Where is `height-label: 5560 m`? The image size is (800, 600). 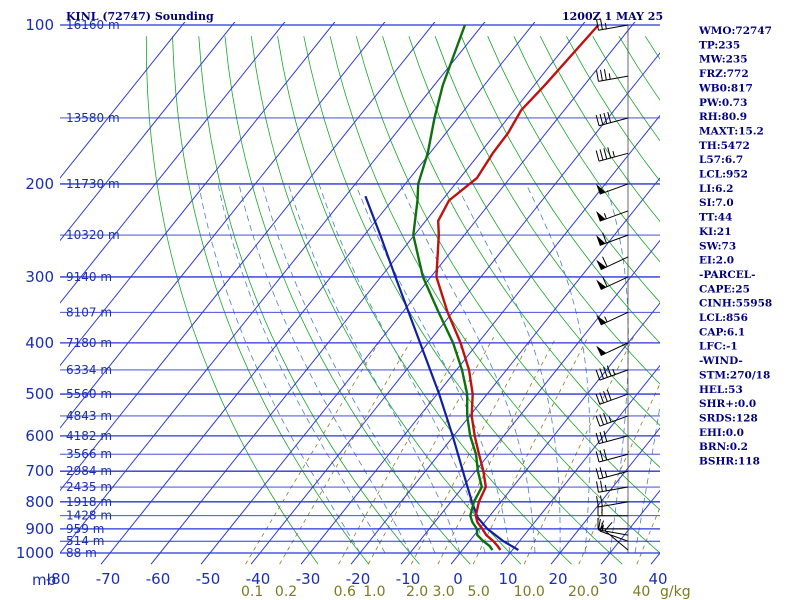
height-label: 5560 m is located at coordinates (89, 394).